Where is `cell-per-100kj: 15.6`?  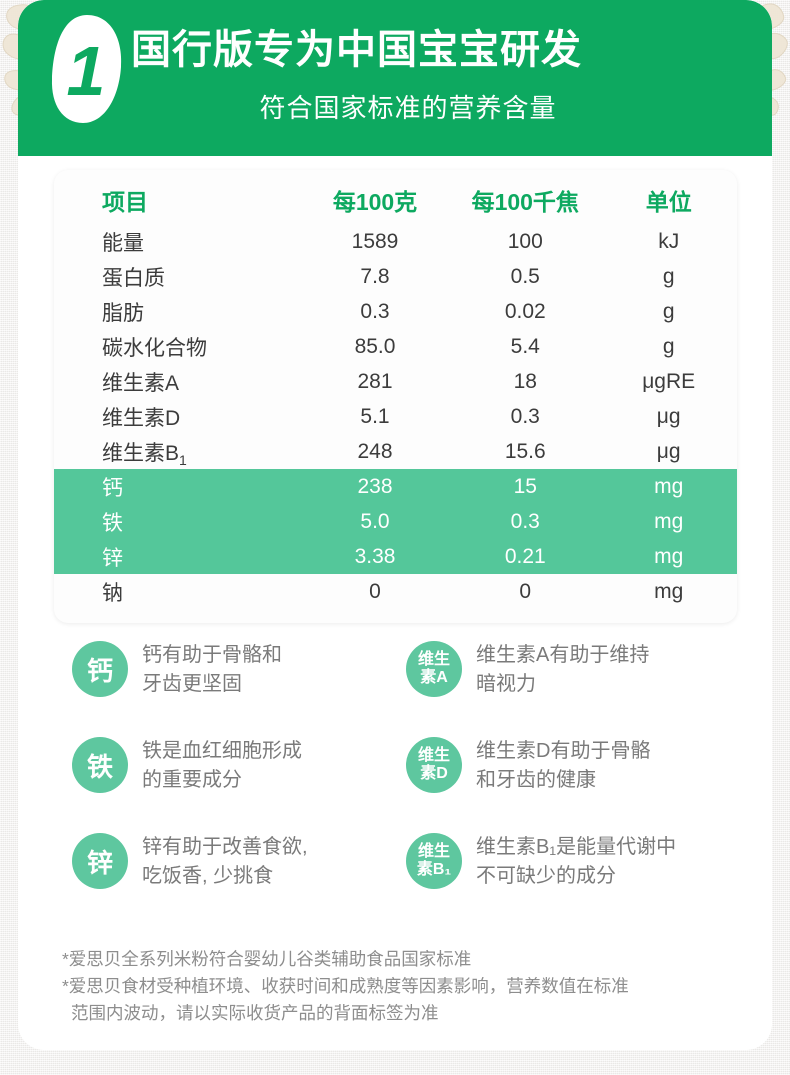
cell-per-100kj: 15.6 is located at coordinates (525, 451).